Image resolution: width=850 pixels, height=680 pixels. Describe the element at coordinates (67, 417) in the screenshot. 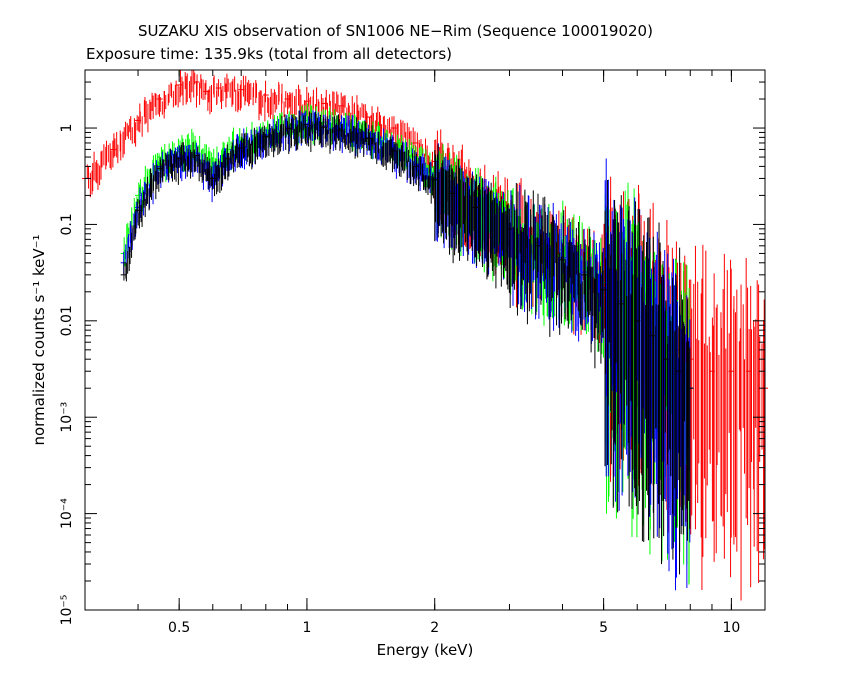

I see `y-tick-label: 10⁻³` at that location.